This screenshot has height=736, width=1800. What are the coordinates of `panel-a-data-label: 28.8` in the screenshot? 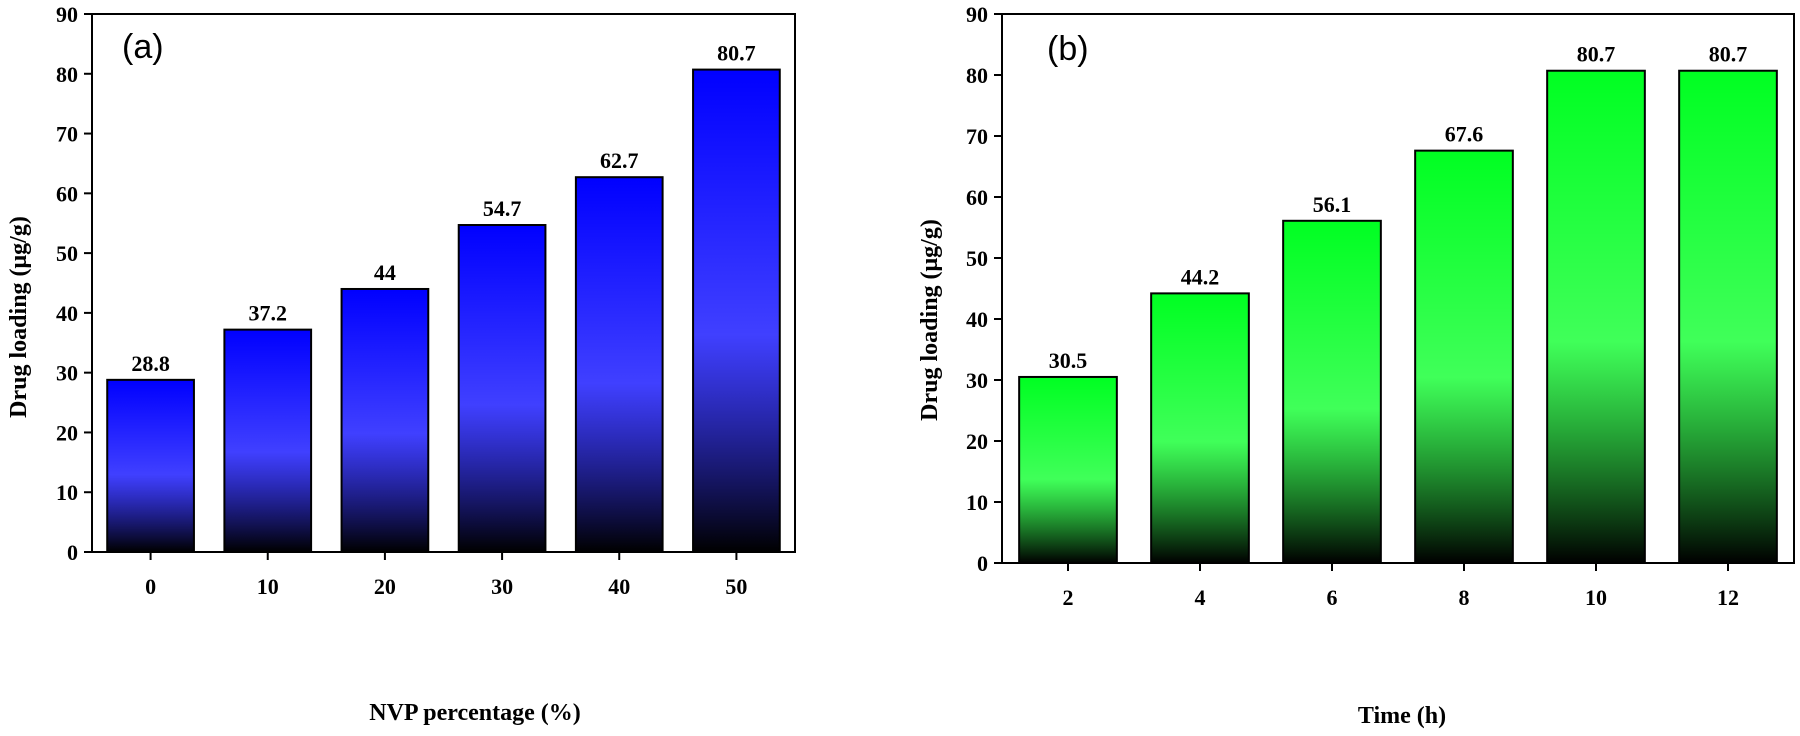 It's located at (150, 363).